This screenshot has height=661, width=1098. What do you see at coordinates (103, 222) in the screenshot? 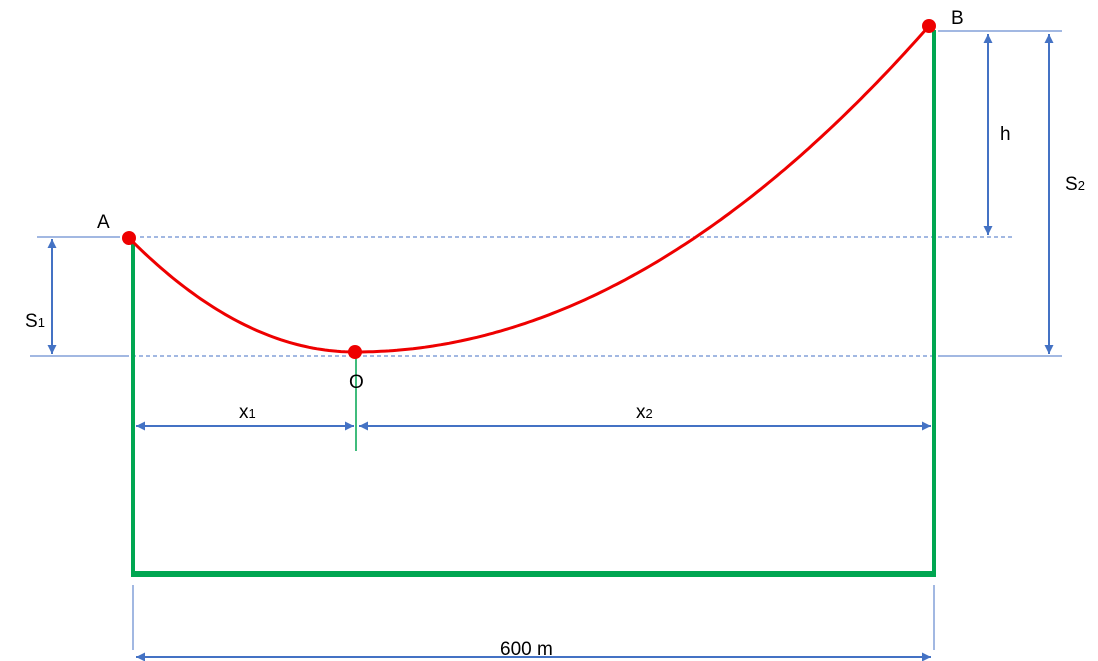
I see `point-a-label: A` at bounding box center [103, 222].